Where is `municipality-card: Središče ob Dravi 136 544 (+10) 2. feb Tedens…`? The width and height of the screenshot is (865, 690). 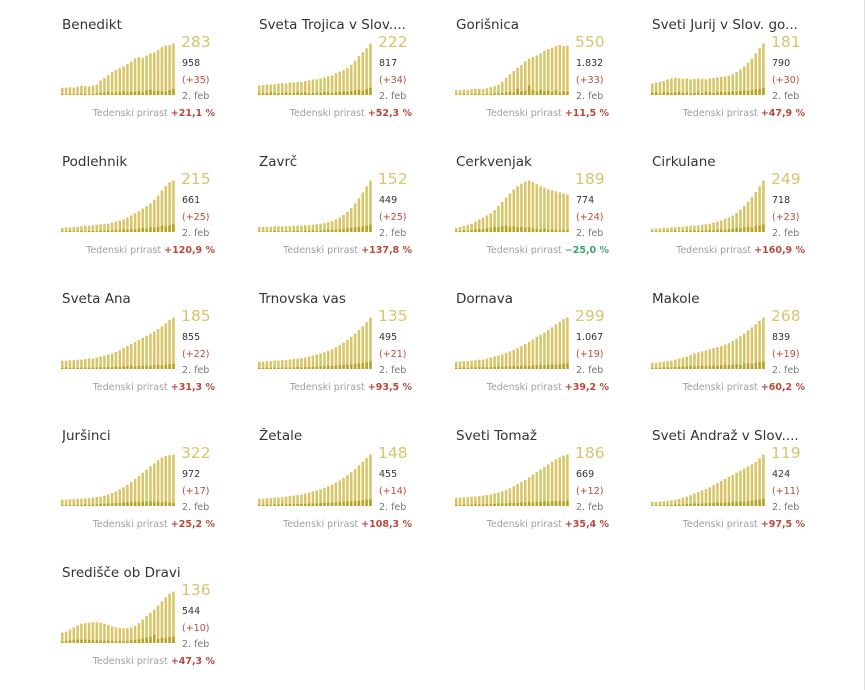
municipality-card: Središče ob Dravi 136 544 (+10) 2. feb Tedens… is located at coordinates (153, 624).